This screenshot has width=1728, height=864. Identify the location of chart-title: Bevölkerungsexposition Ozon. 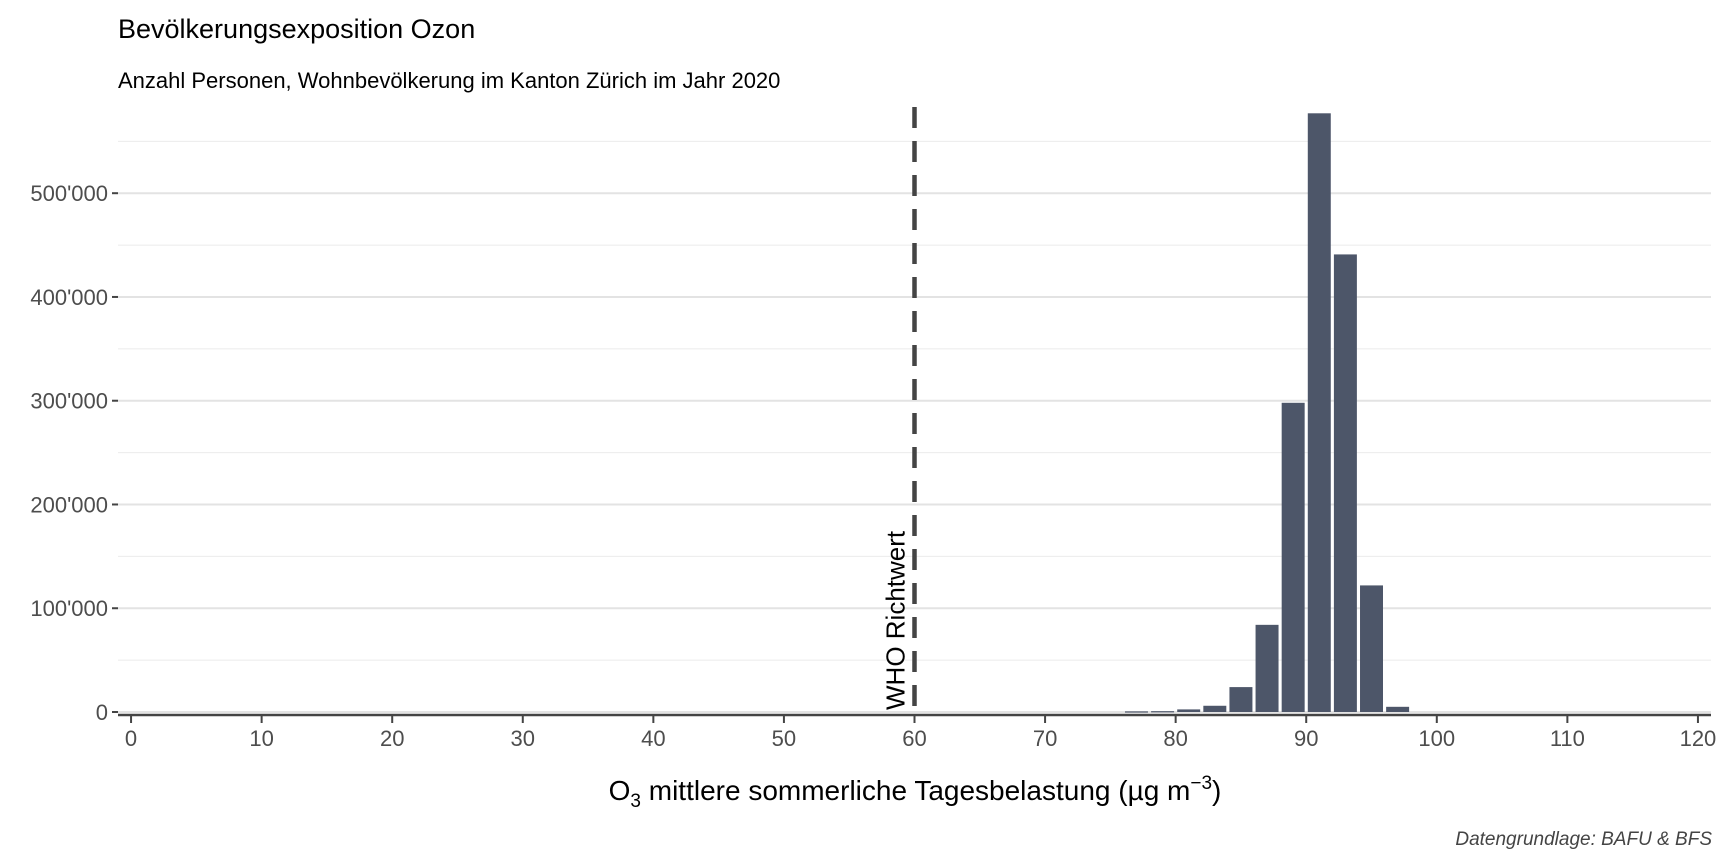
(296, 29).